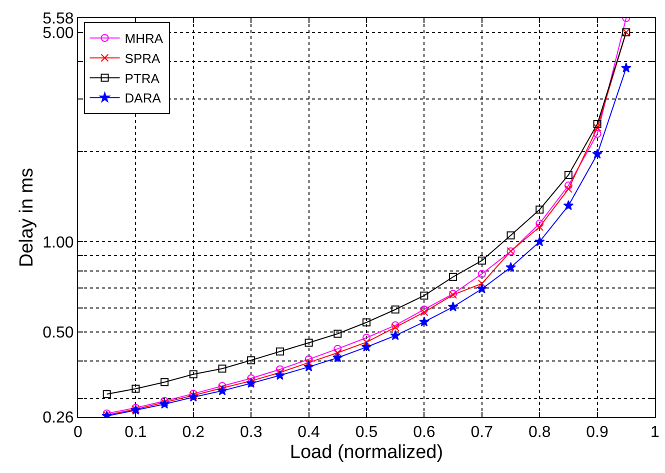 Image resolution: width=665 pixels, height=473 pixels. I want to click on y-tick-label: 0.26, so click(58, 418).